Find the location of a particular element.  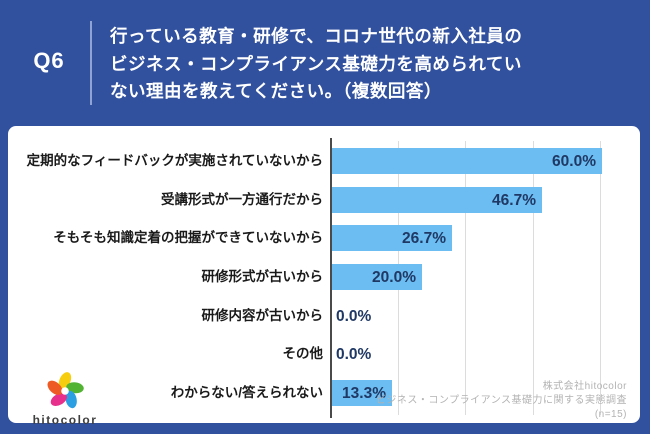

value-label: 13.3% is located at coordinates (364, 393).